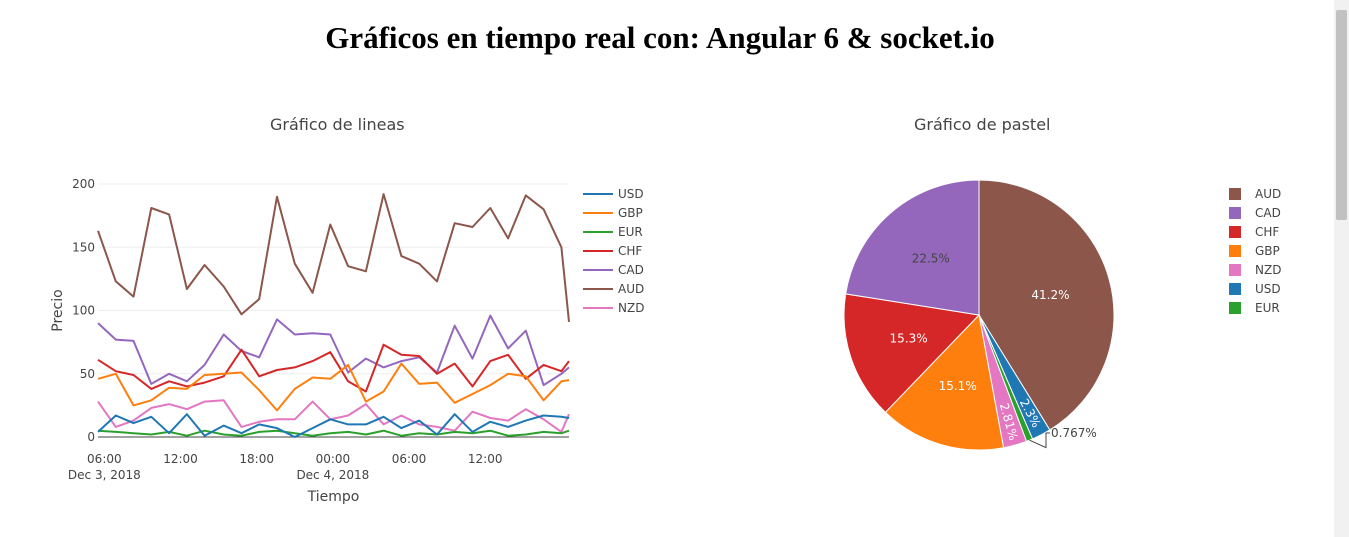  Describe the element at coordinates (332, 475) in the screenshot. I see `x-tick-date-label: Dec 4, 2018` at that location.